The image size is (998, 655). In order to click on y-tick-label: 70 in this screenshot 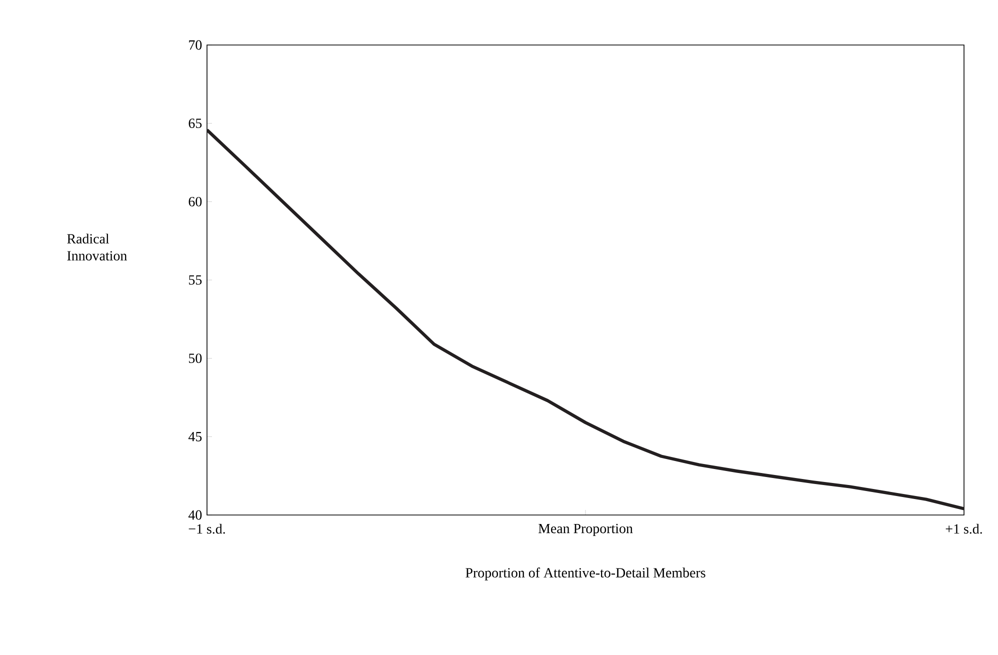, I will do `click(195, 45)`.